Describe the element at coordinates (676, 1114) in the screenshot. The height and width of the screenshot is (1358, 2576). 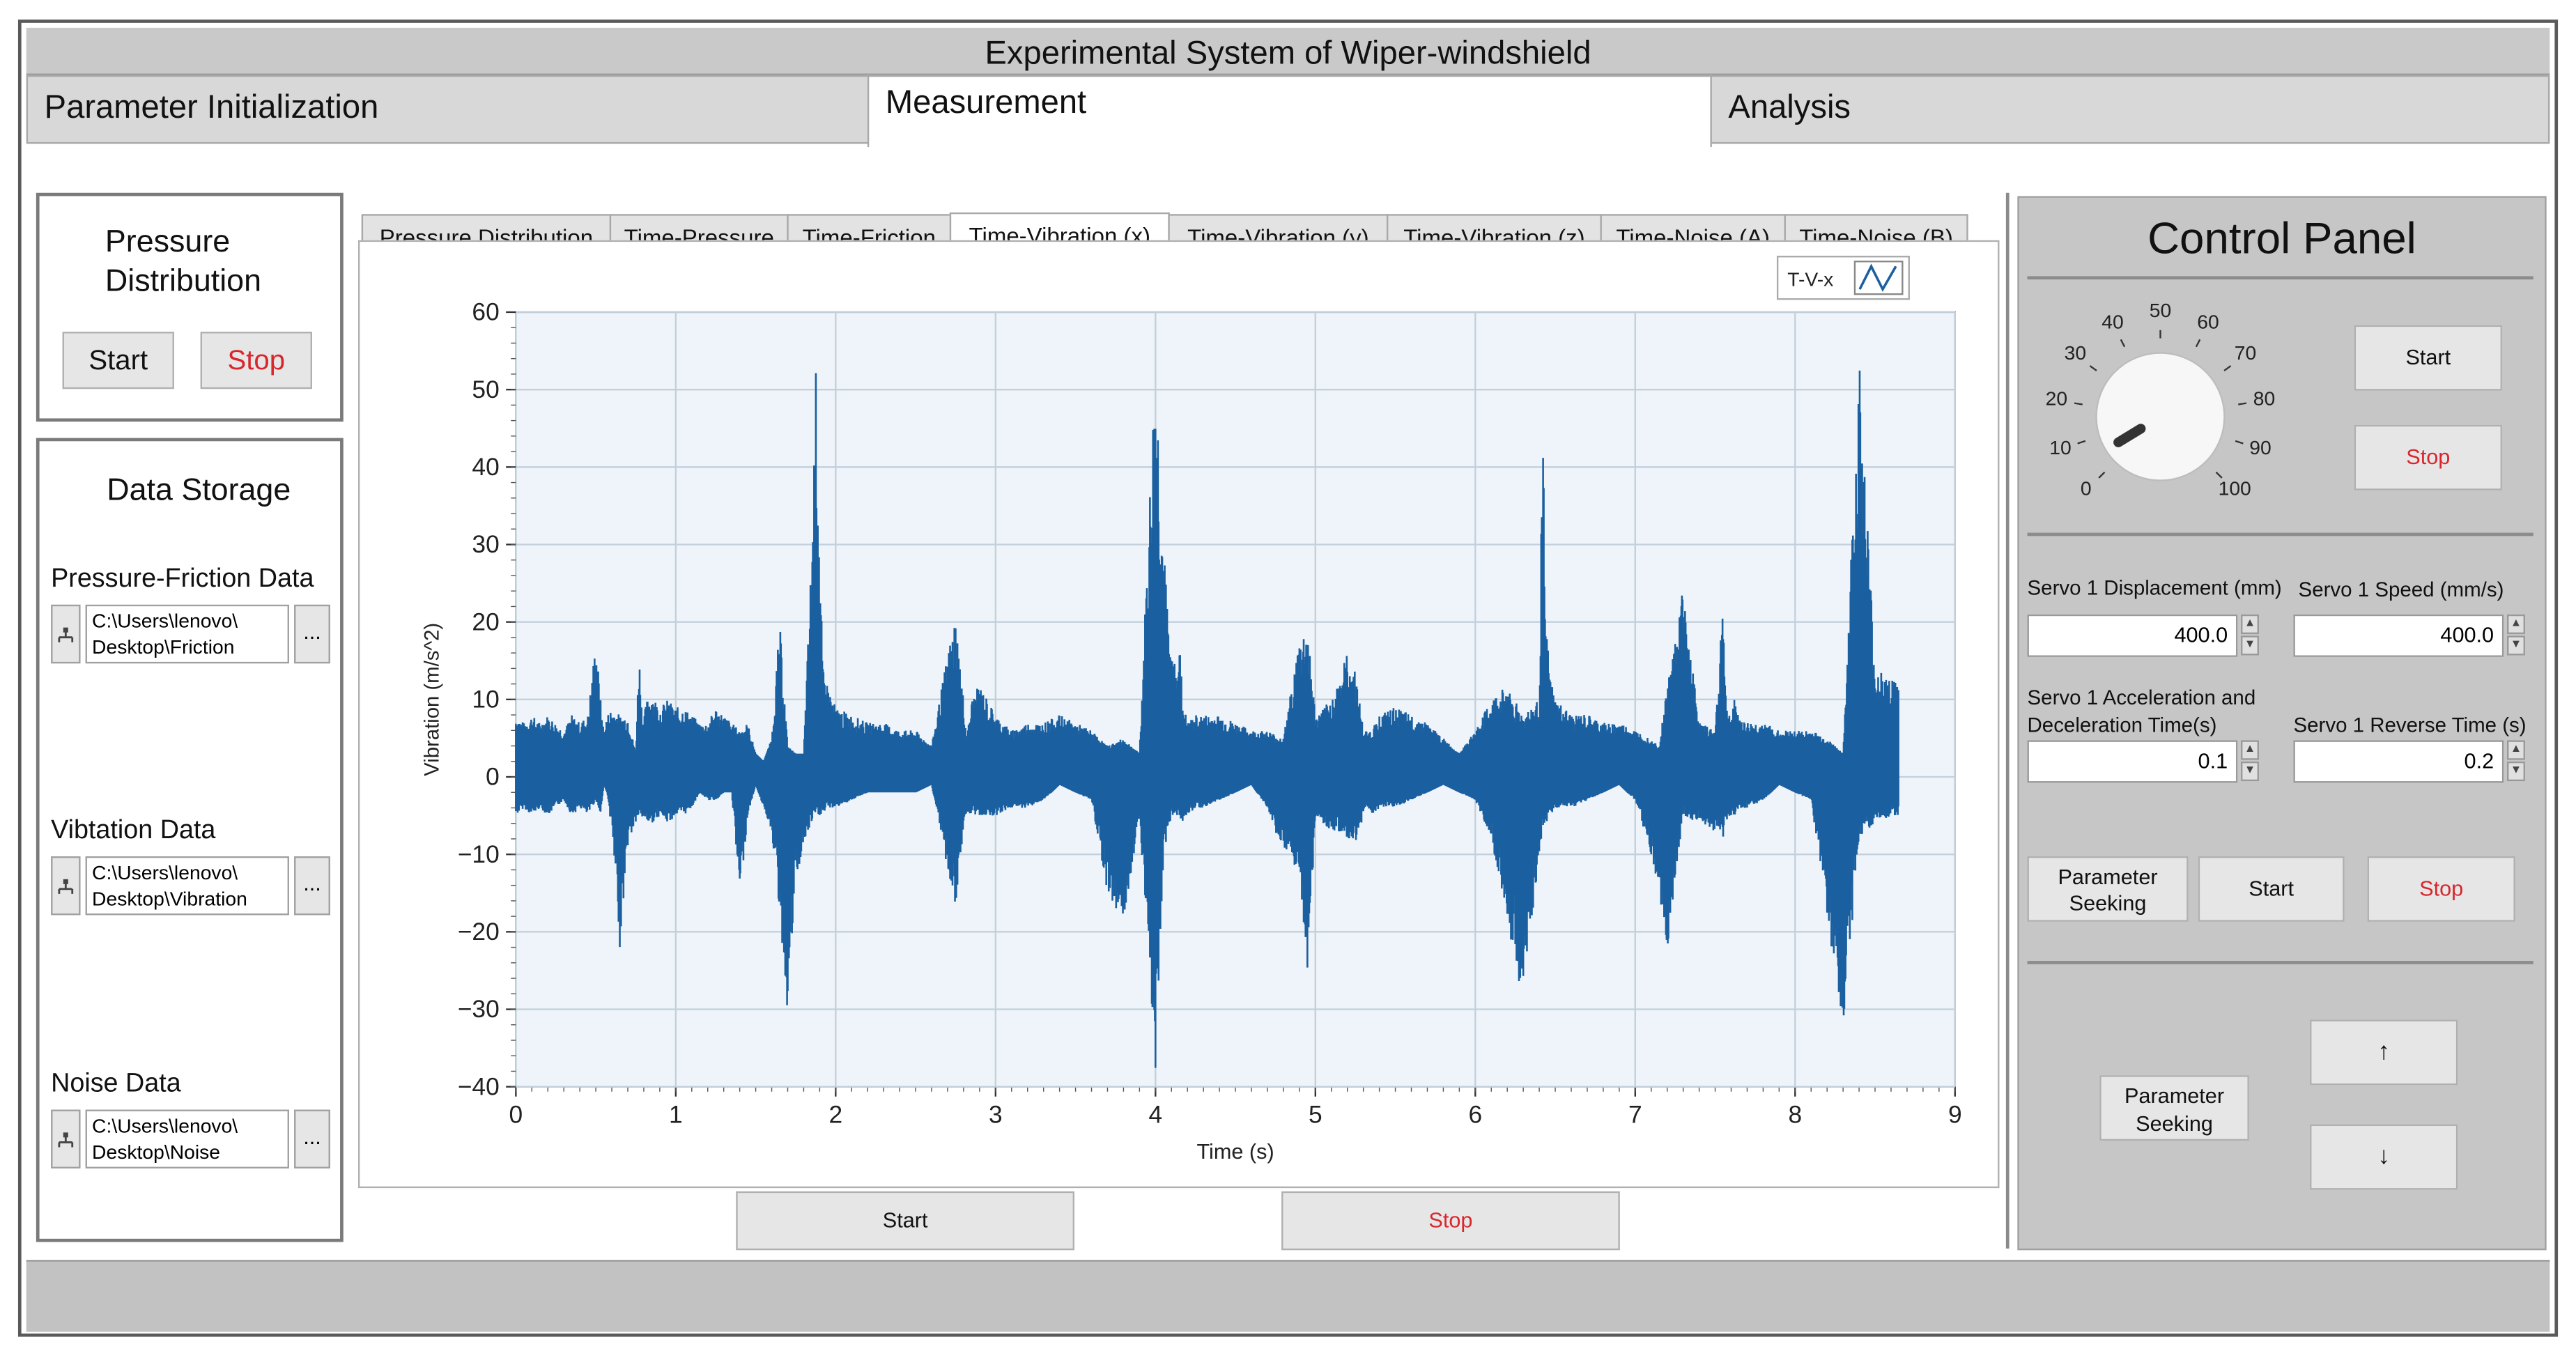
I see `x-tick-label: 1` at that location.